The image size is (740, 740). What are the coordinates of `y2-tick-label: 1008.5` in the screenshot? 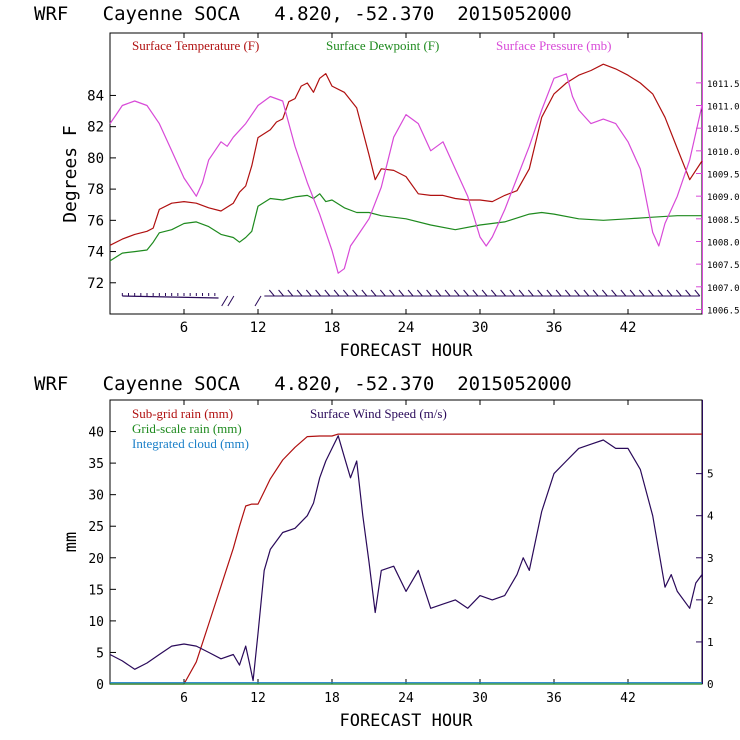 It's located at (723, 221).